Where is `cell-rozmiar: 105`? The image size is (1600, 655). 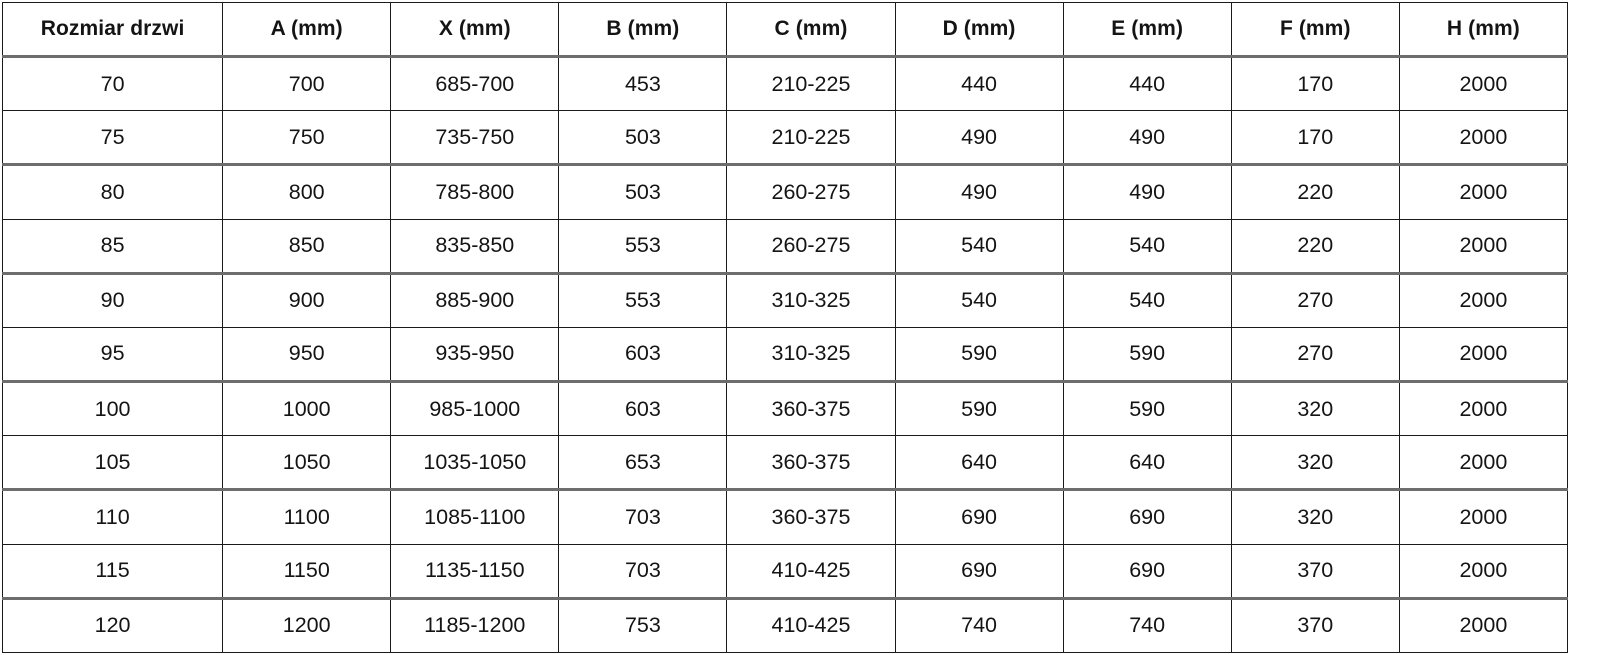 cell-rozmiar: 105 is located at coordinates (112, 463).